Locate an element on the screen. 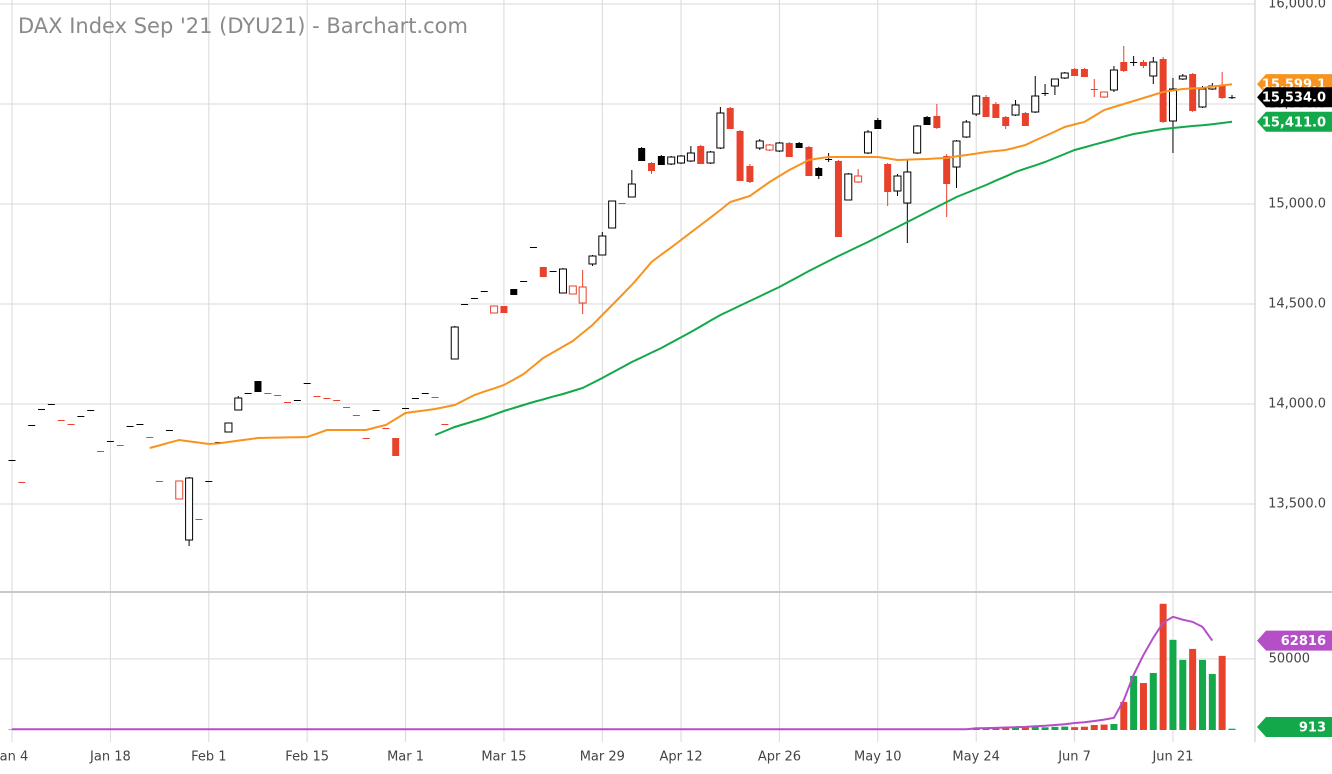 The width and height of the screenshot is (1332, 774). value-tag-label: 15,534.0 is located at coordinates (1294, 98).